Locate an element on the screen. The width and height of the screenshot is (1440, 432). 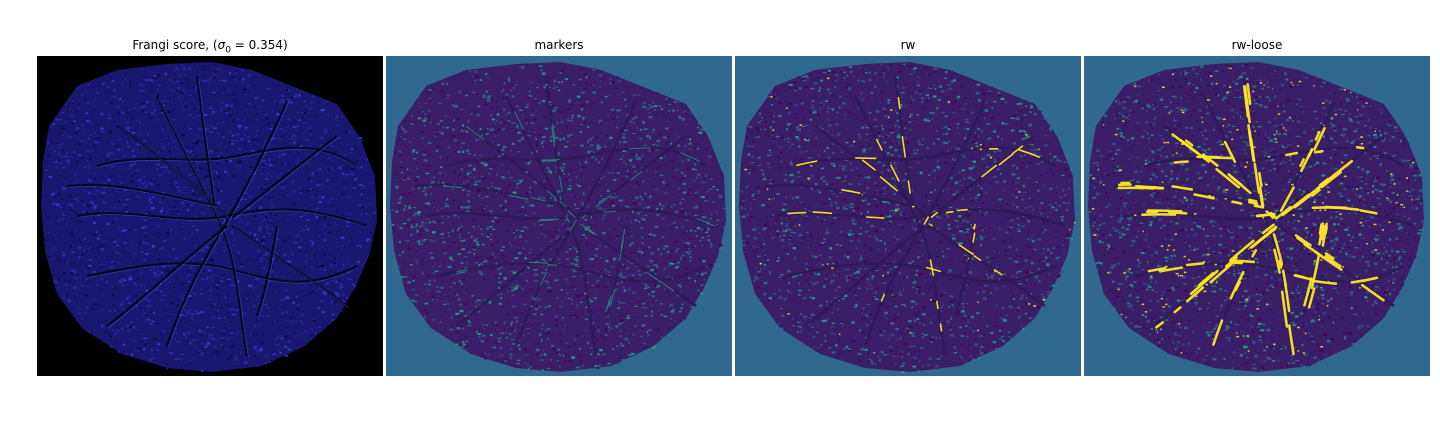
panel-title-rw: rw is located at coordinates (908, 45).